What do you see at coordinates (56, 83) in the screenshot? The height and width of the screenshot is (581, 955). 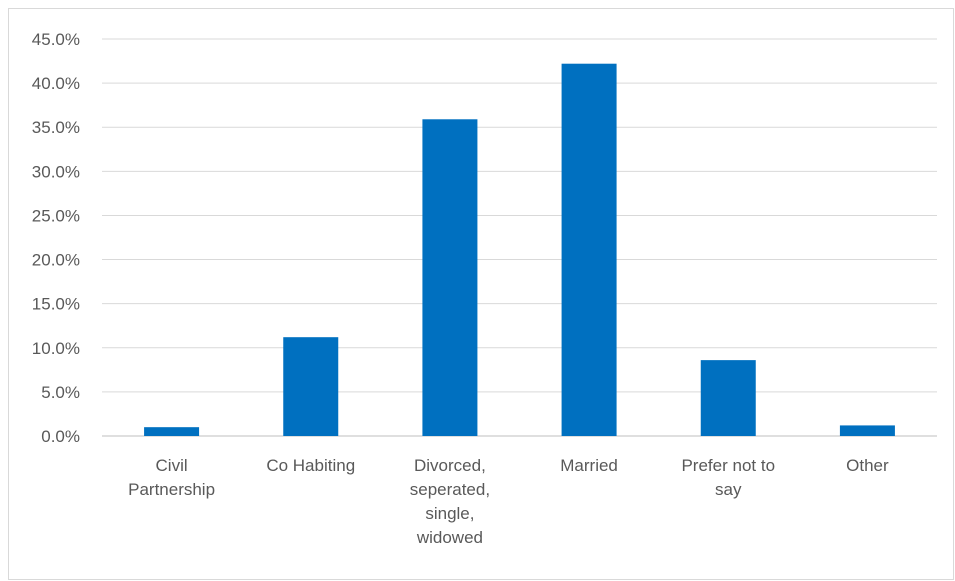 I see `y-tick-label: 40.0%` at bounding box center [56, 83].